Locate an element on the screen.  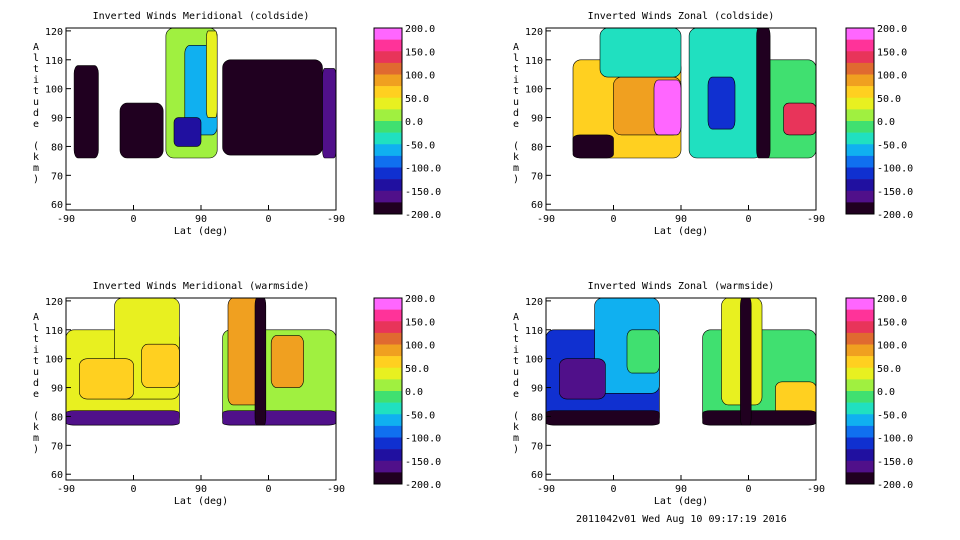
colorbar-tick-label: 100.0 is located at coordinates (420, 346).